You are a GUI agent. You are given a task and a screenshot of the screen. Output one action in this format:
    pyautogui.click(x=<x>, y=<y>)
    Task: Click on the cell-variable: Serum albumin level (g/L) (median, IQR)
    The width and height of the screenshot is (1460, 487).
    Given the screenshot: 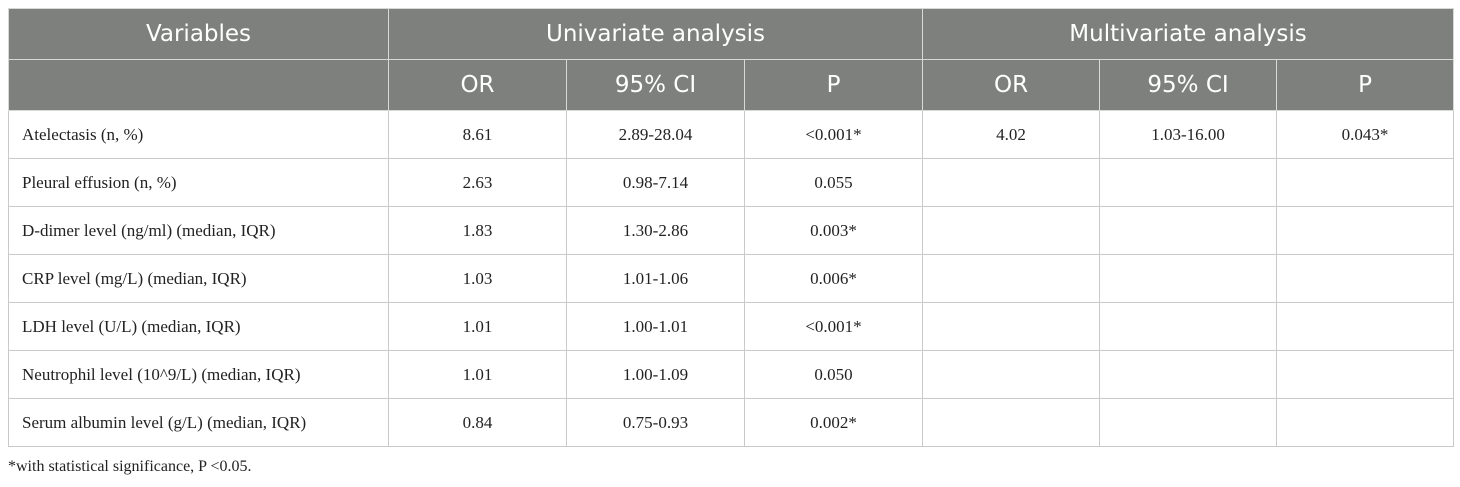 What is the action you would take?
    pyautogui.click(x=198, y=422)
    